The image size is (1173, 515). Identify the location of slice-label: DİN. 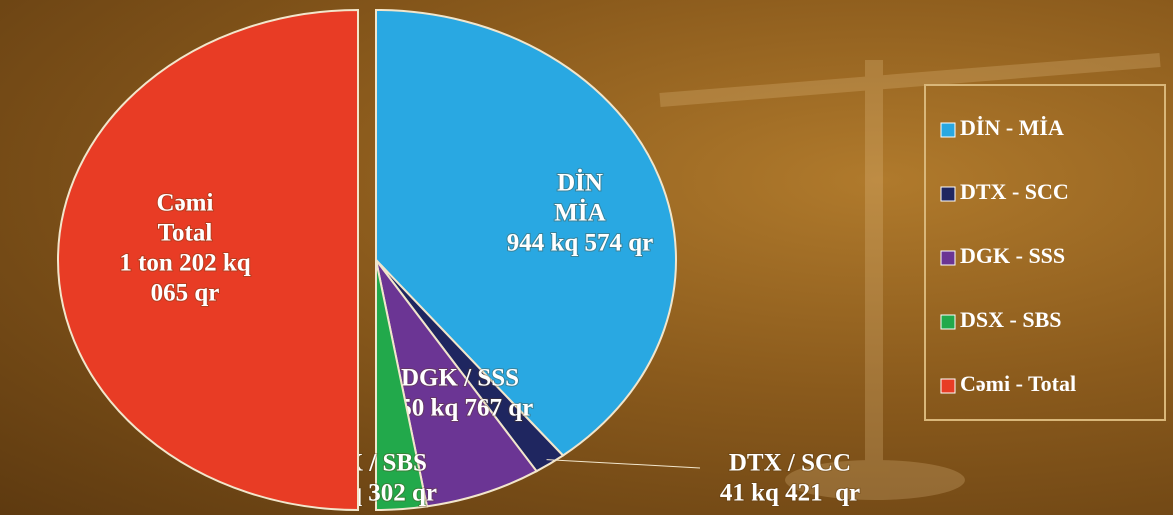
(580, 183).